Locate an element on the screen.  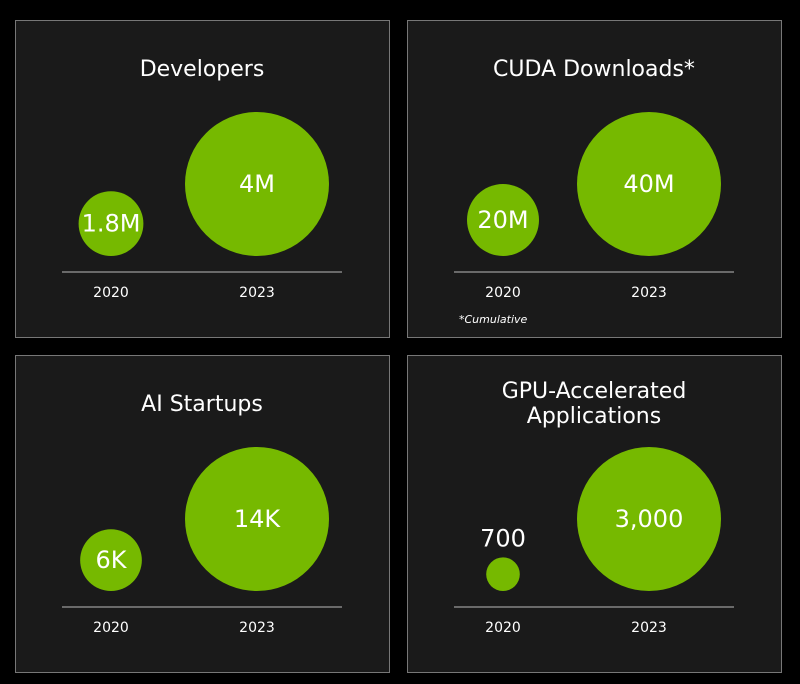
value-label: 1.8M is located at coordinates (111, 224).